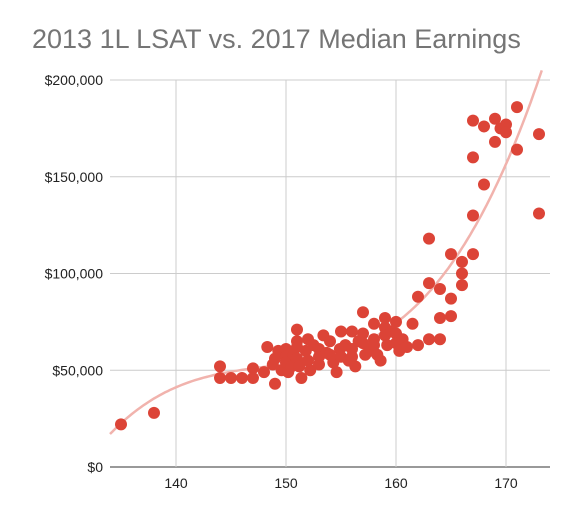  What do you see at coordinates (286, 483) in the screenshot?
I see `x-tick-label-1: 150` at bounding box center [286, 483].